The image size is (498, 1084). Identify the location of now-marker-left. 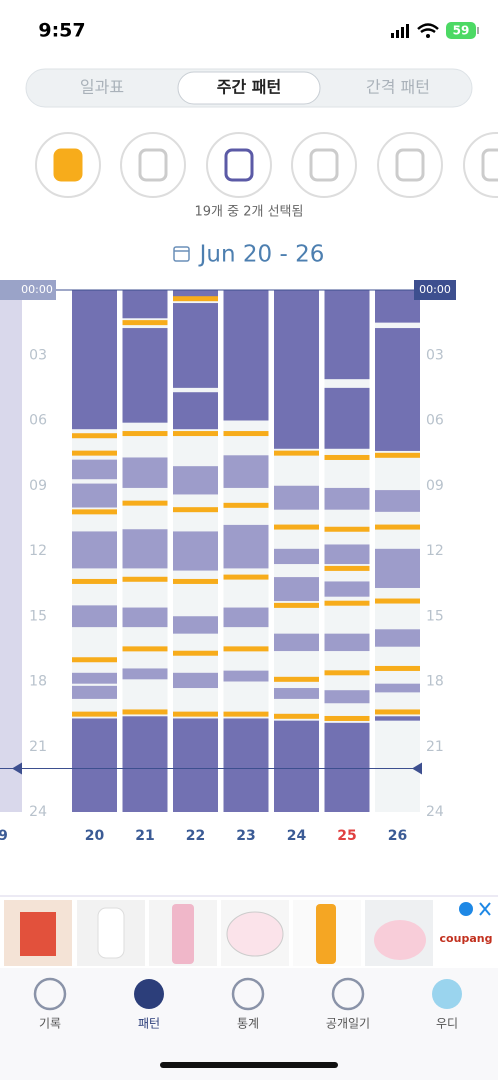
(17, 768).